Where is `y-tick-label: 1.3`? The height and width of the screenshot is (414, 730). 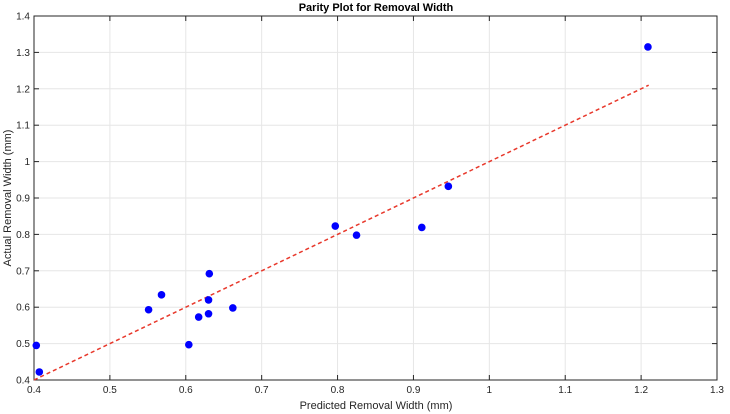 y-tick-label: 1.3 is located at coordinates (23, 53).